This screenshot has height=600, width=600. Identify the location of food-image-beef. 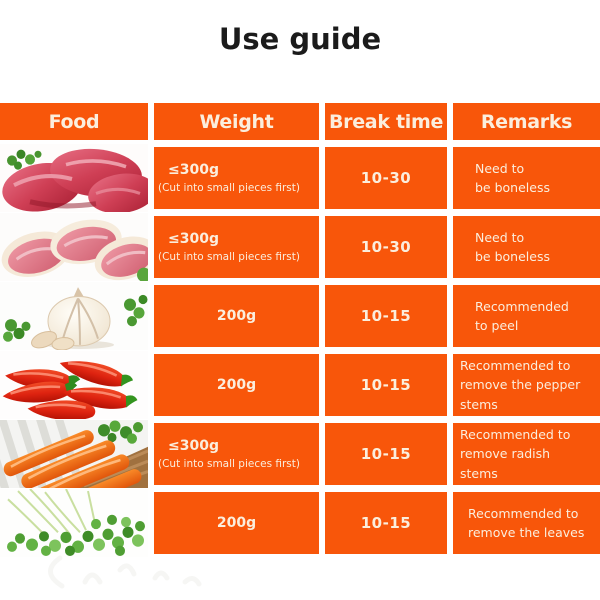
(74, 178).